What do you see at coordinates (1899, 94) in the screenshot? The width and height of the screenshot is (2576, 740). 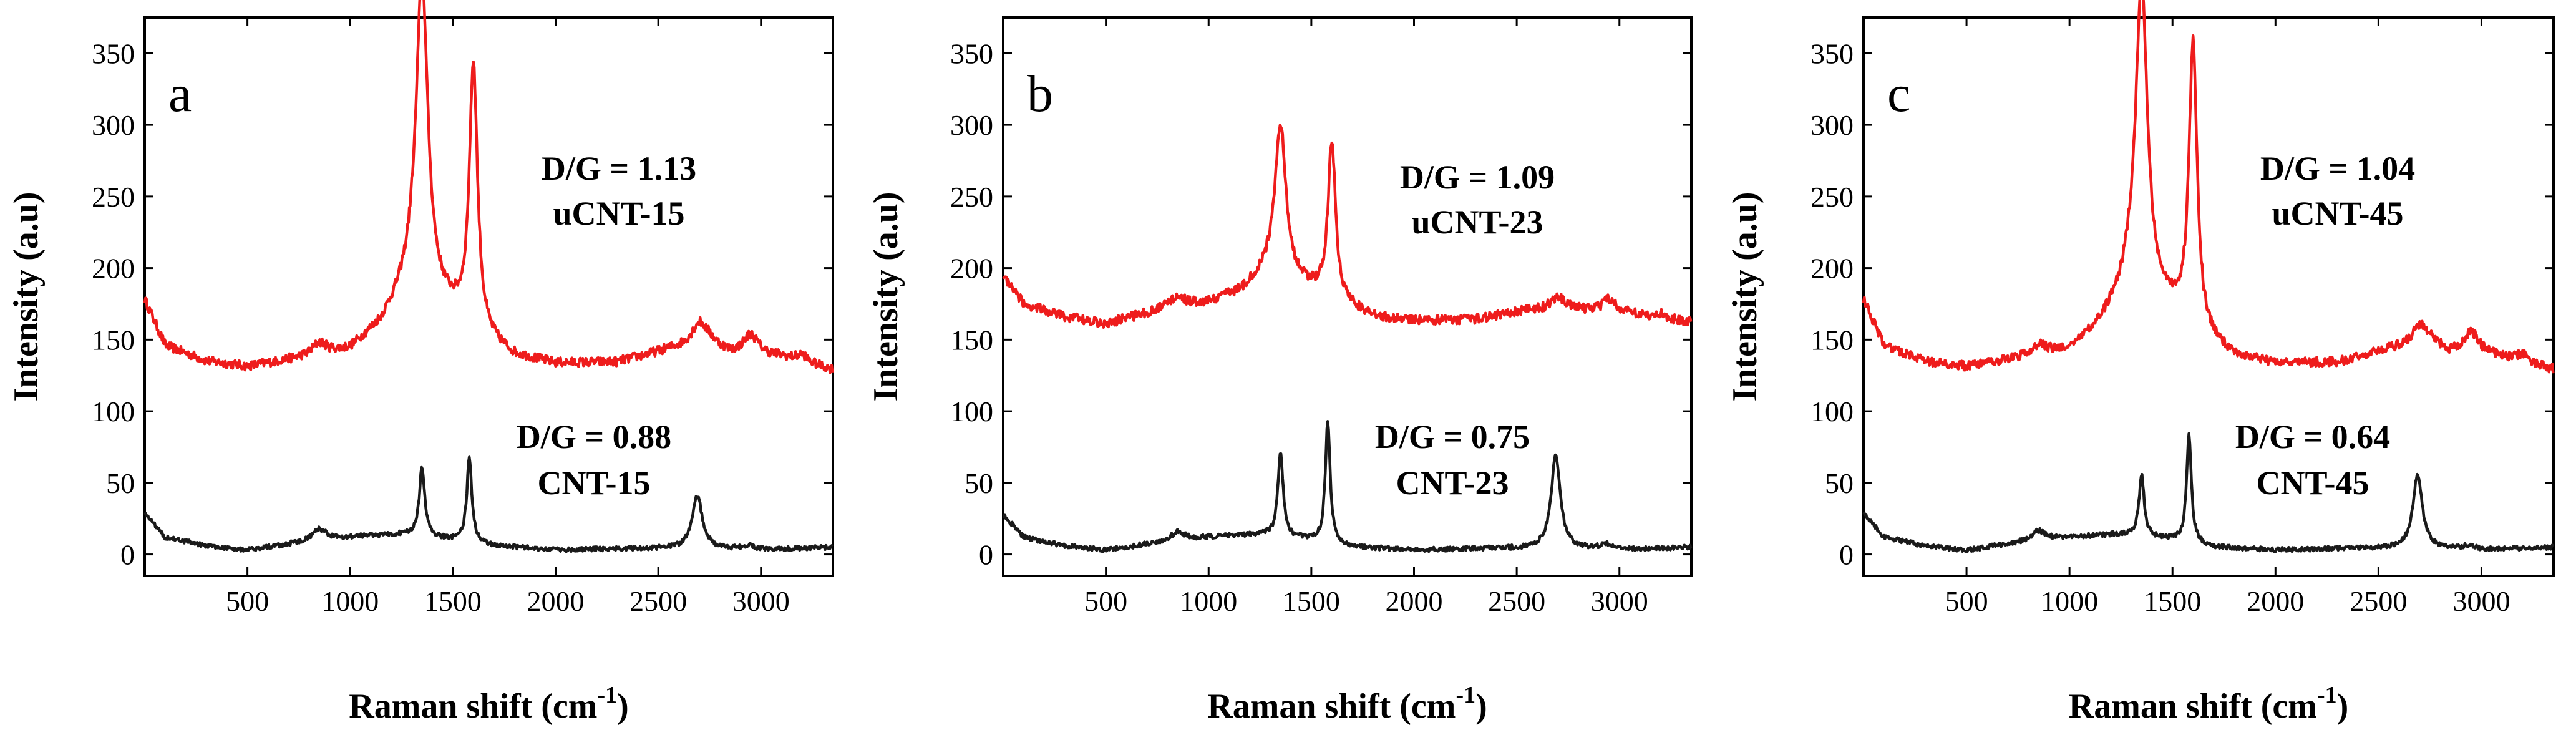 I see `panel-letter: c` at bounding box center [1899, 94].